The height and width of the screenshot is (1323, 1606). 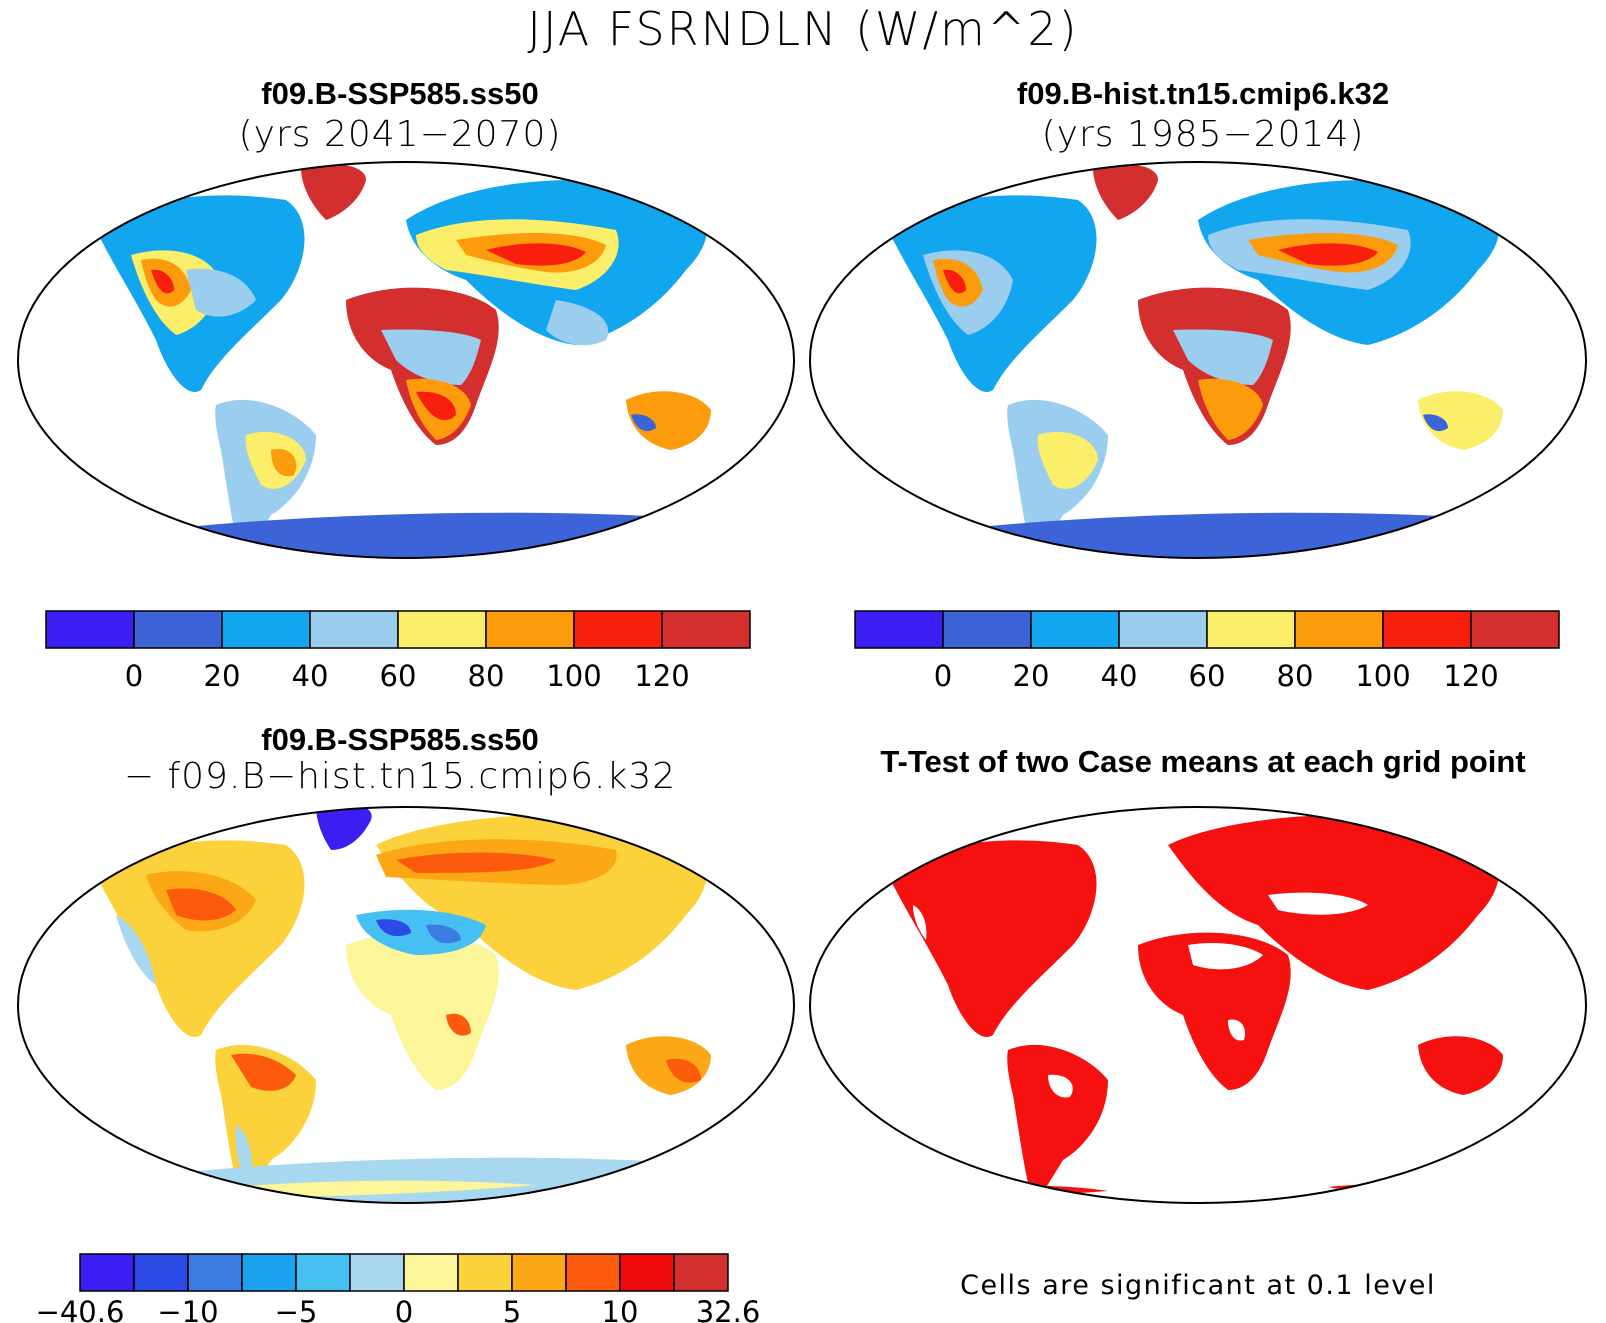 I want to click on significance-note: Cells are significant at 0.1 level, so click(x=1198, y=1285).